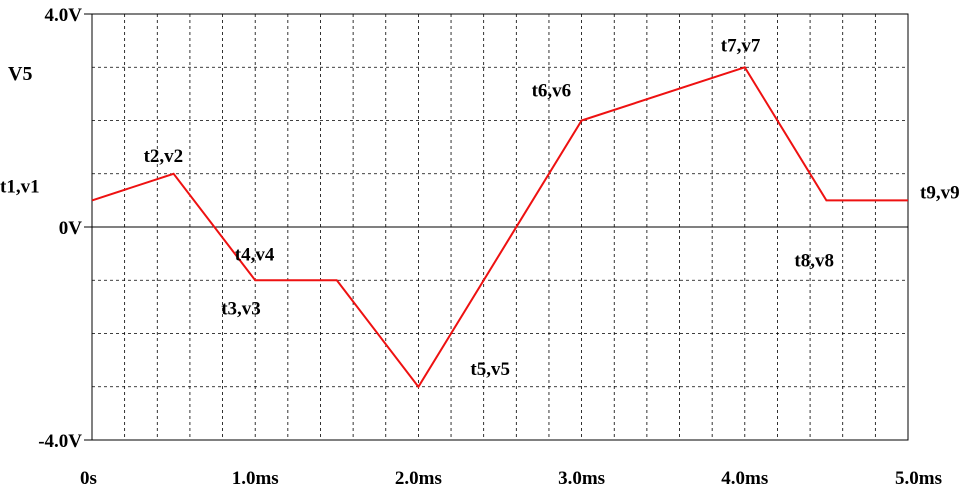 This screenshot has height=486, width=978. Describe the element at coordinates (490, 369) in the screenshot. I see `point-label: t5,v5` at that location.